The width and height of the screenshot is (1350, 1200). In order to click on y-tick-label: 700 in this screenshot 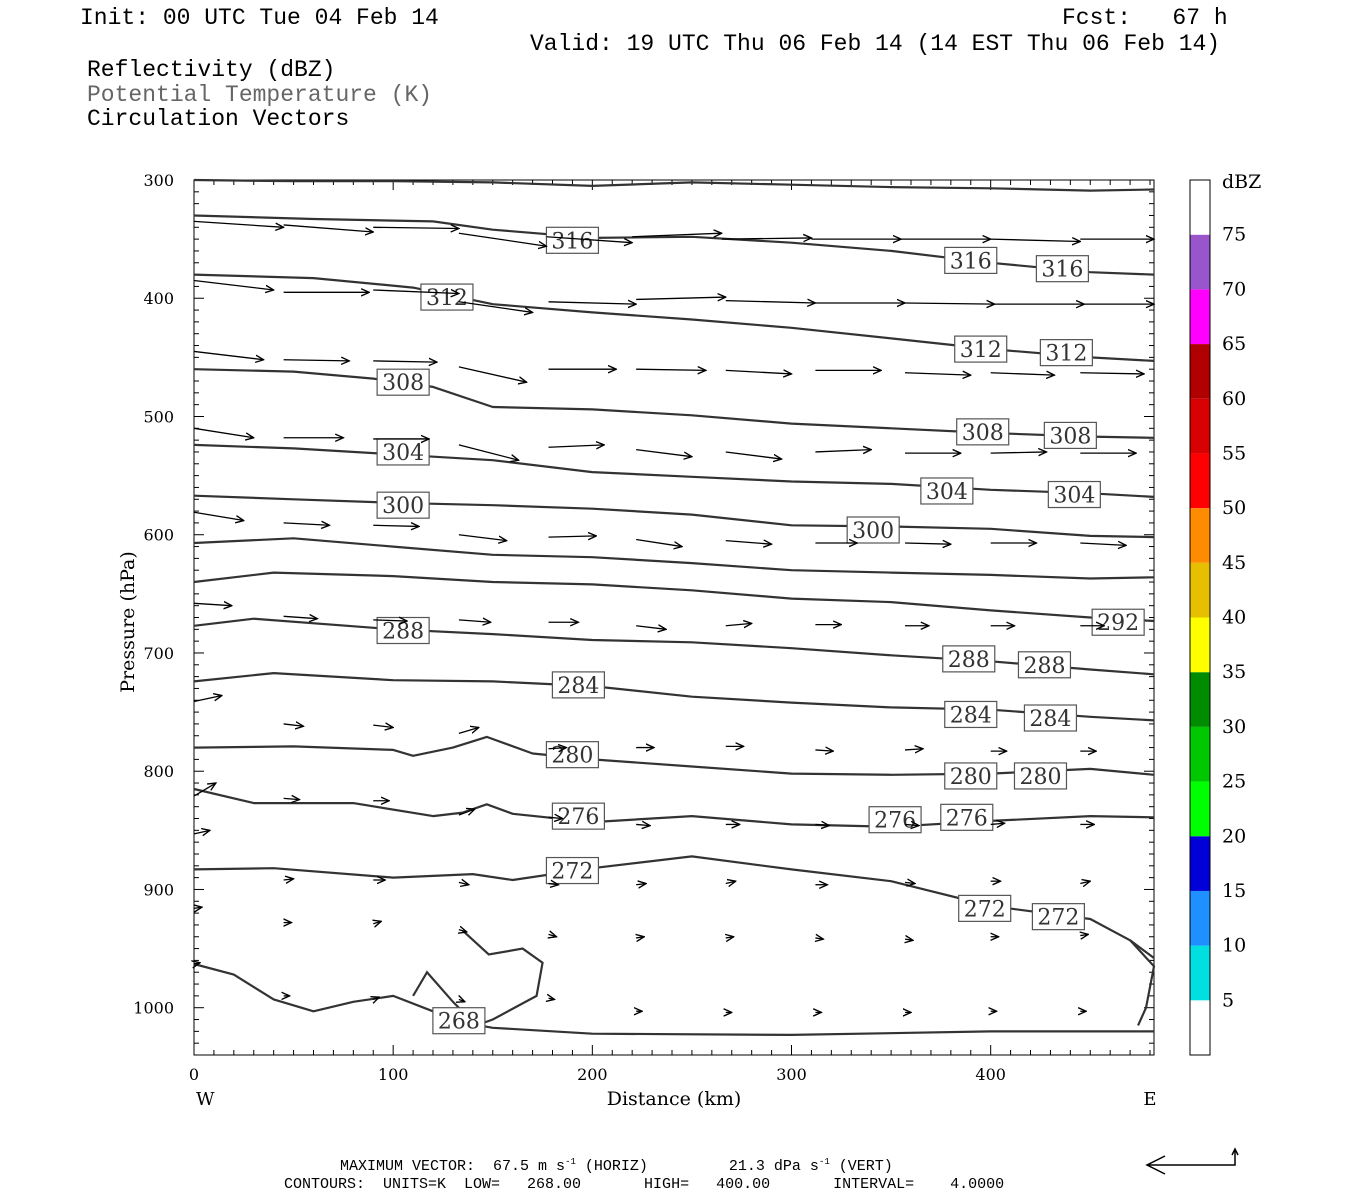, I will do `click(158, 653)`.